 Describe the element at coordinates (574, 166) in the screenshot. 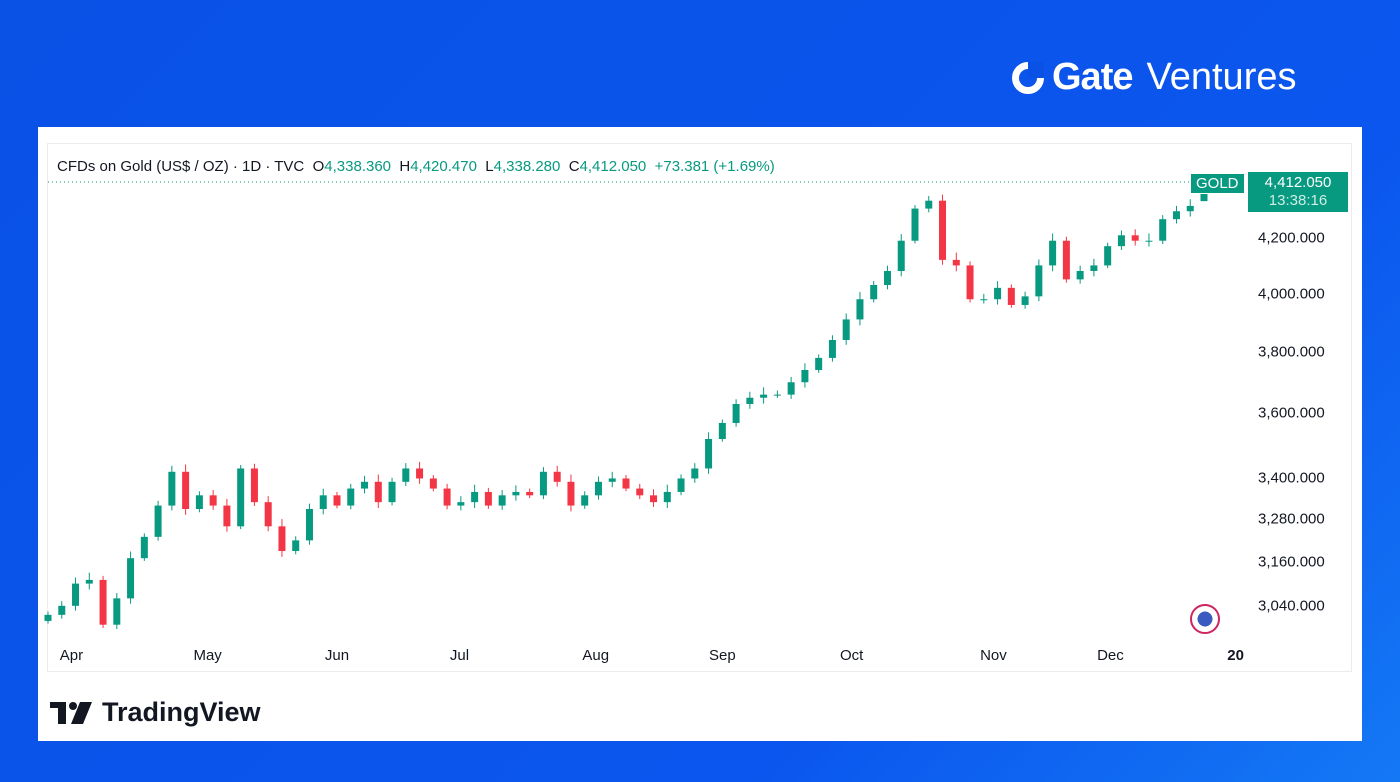

I see `close-label: C` at that location.